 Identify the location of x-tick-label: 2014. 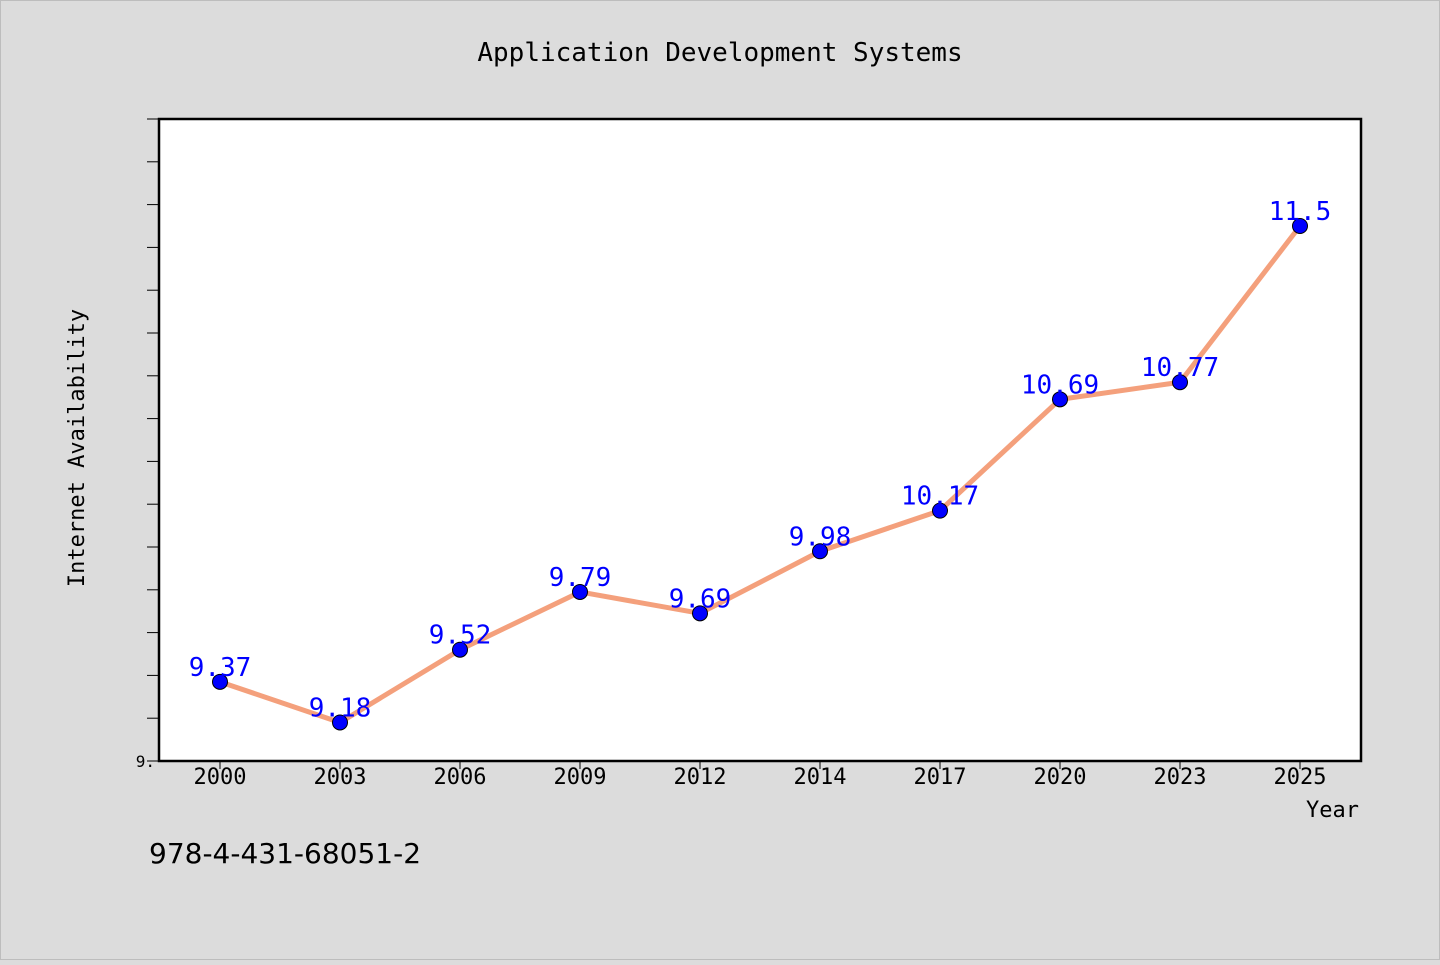
(820, 777).